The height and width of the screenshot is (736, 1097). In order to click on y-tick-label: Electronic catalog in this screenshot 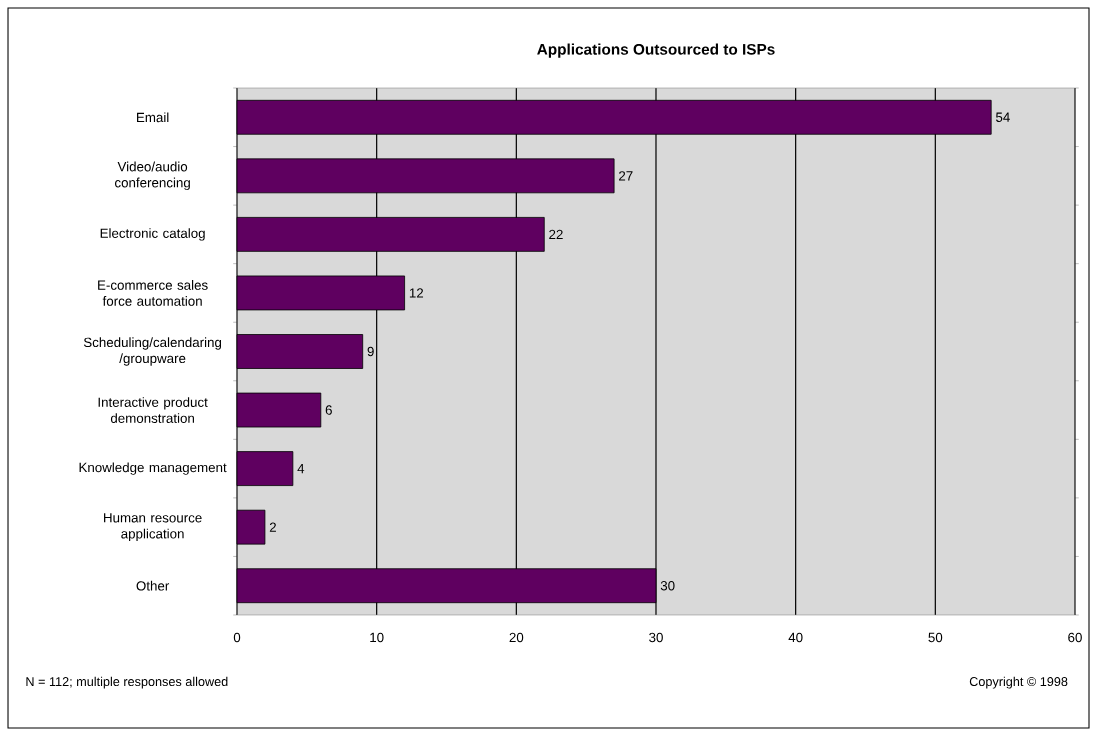, I will do `click(152, 234)`.